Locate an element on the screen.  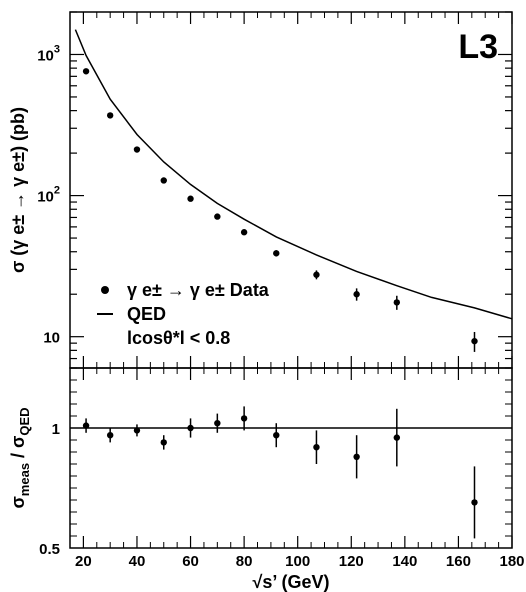
x-tick-label: 60 is located at coordinates (190, 561).